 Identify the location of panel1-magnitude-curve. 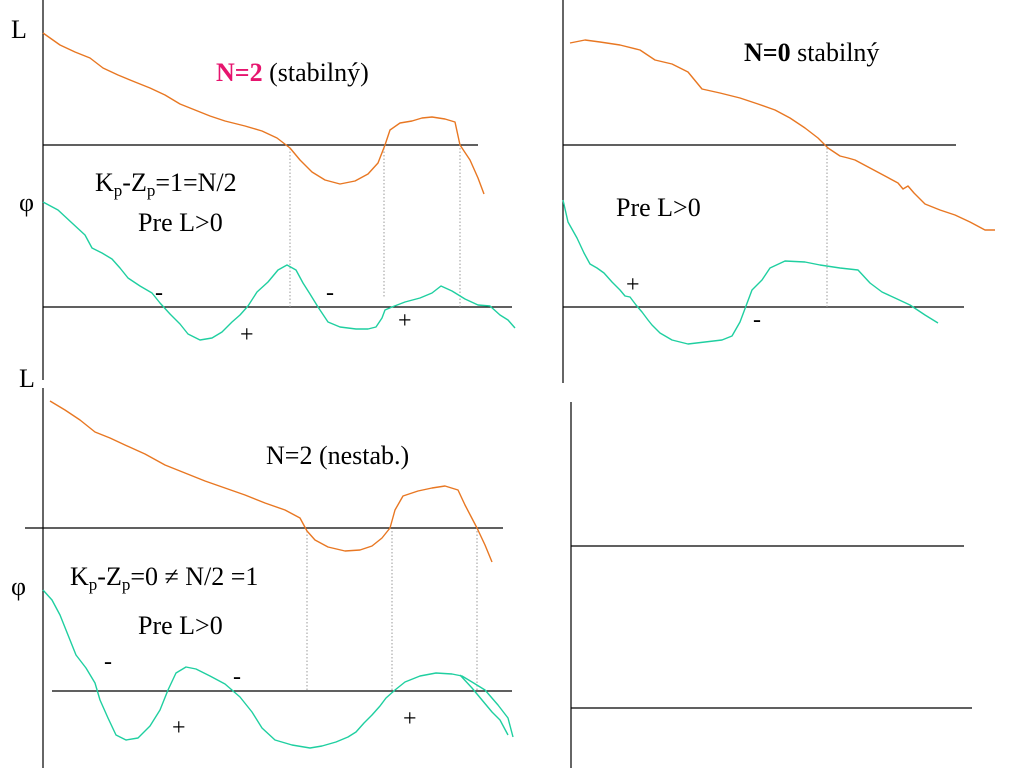
(263, 113).